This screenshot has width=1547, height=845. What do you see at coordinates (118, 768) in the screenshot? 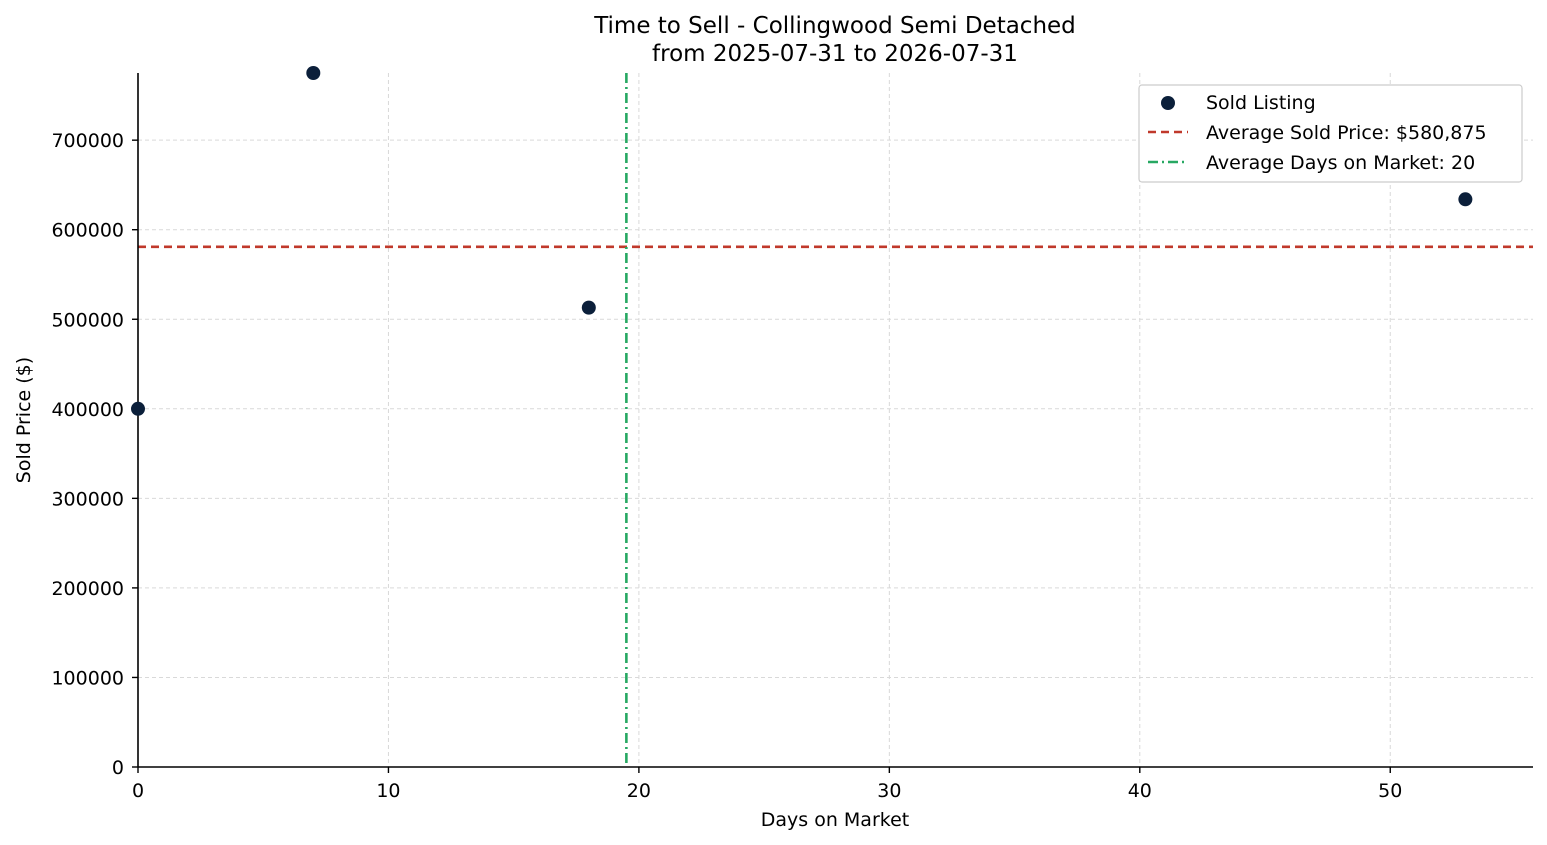
I see `y-tick-label: 0` at bounding box center [118, 768].